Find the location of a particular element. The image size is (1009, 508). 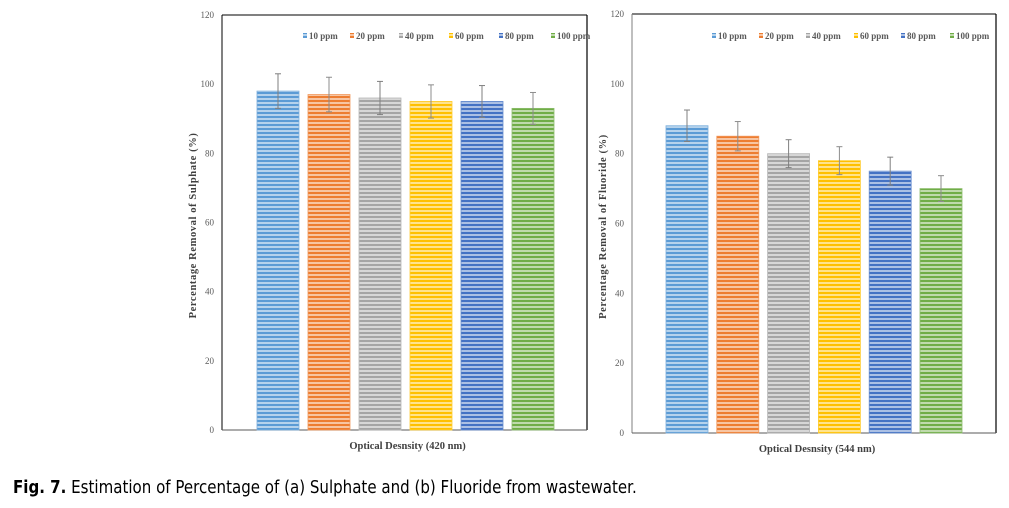

figure-caption-label: Fig. 7. is located at coordinates (40, 488).